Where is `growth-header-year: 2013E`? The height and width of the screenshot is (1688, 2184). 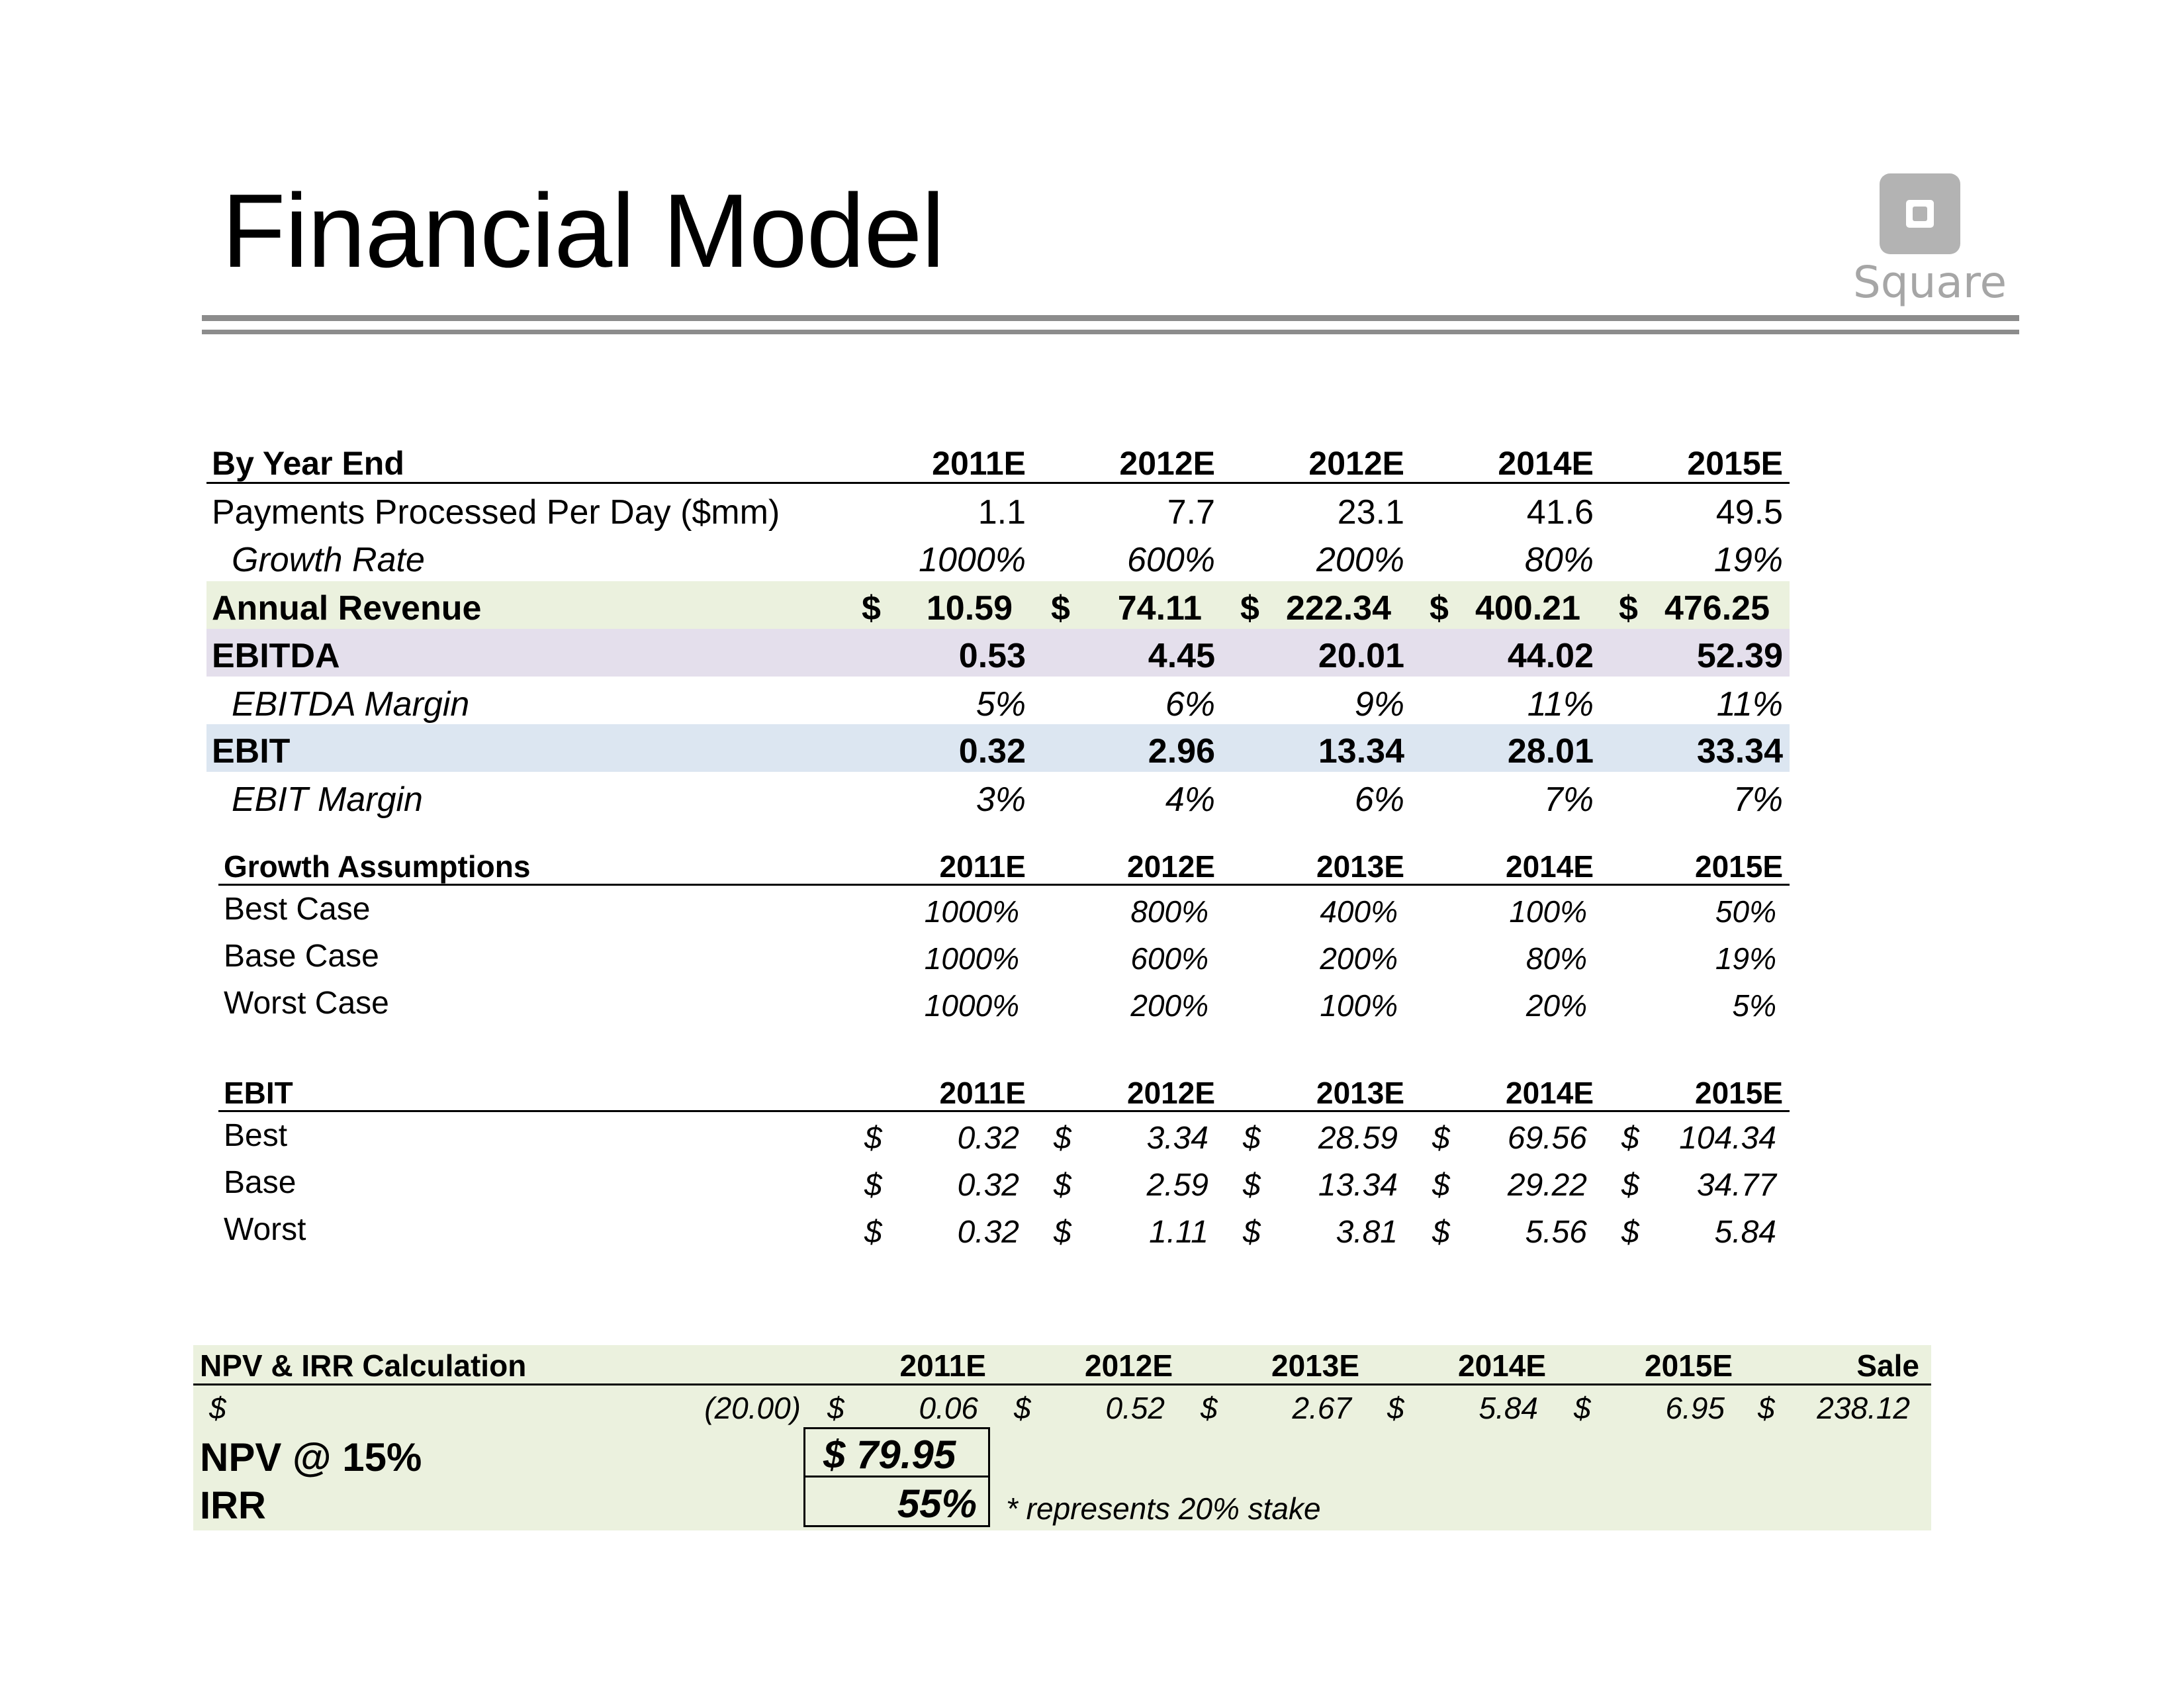 growth-header-year: 2013E is located at coordinates (1360, 866).